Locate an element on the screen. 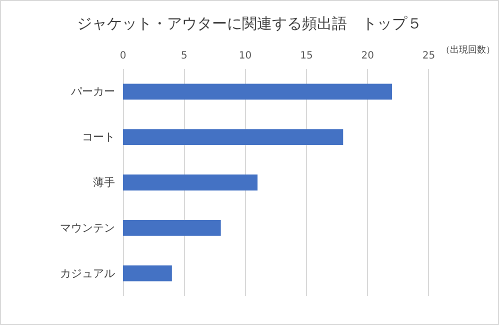 Image resolution: width=499 pixels, height=325 pixels. x-tick-label: 25 is located at coordinates (429, 56).